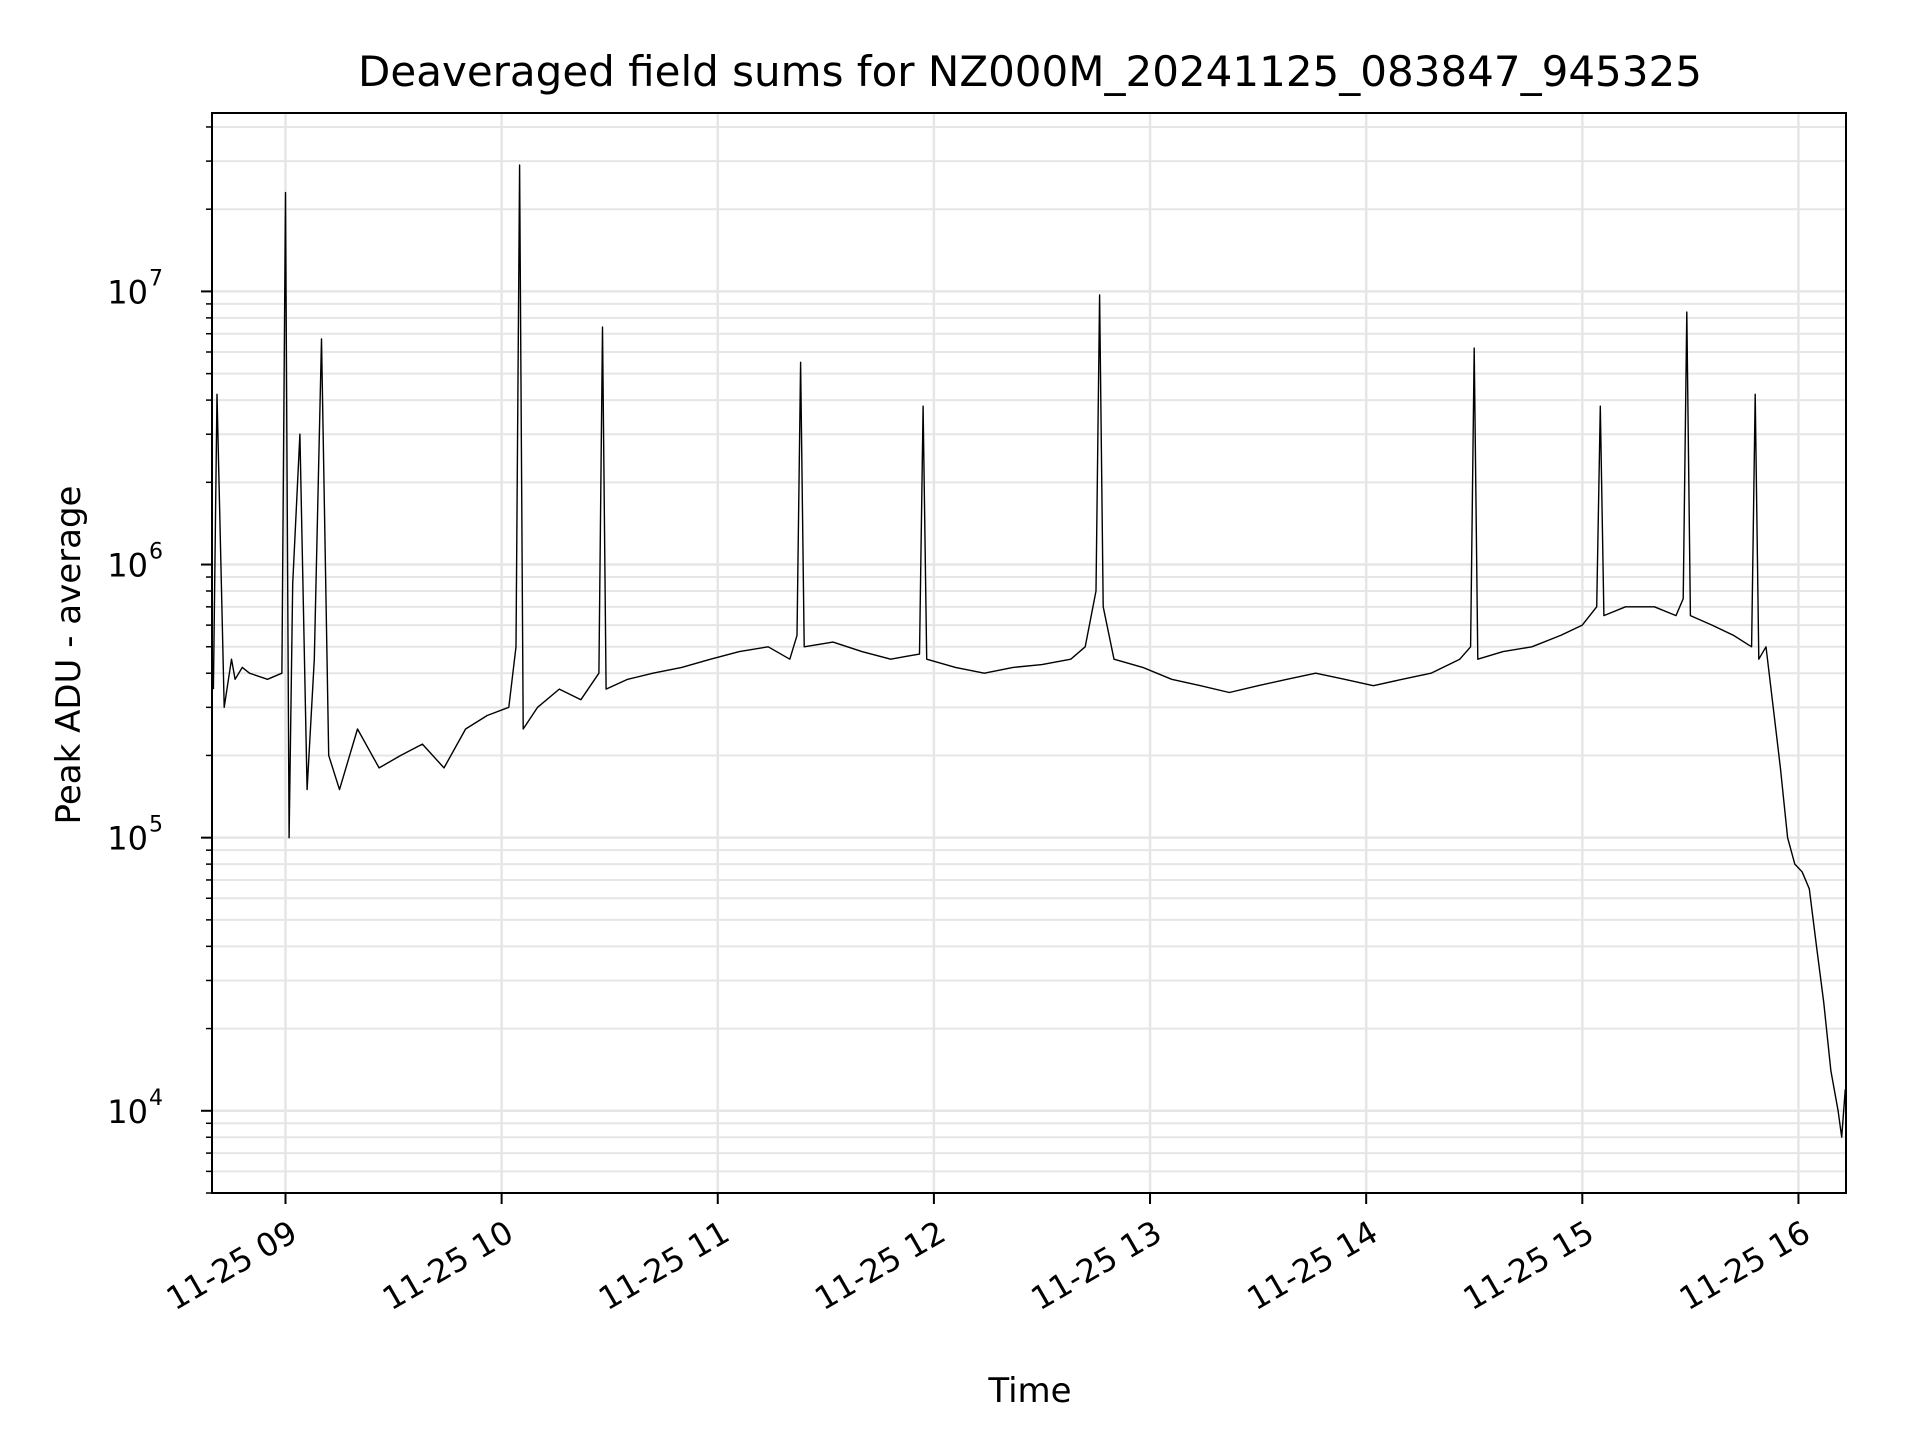 Image resolution: width=1920 pixels, height=1440 pixels. What do you see at coordinates (1029, 1391) in the screenshot?
I see `x-axis-label: Time` at bounding box center [1029, 1391].